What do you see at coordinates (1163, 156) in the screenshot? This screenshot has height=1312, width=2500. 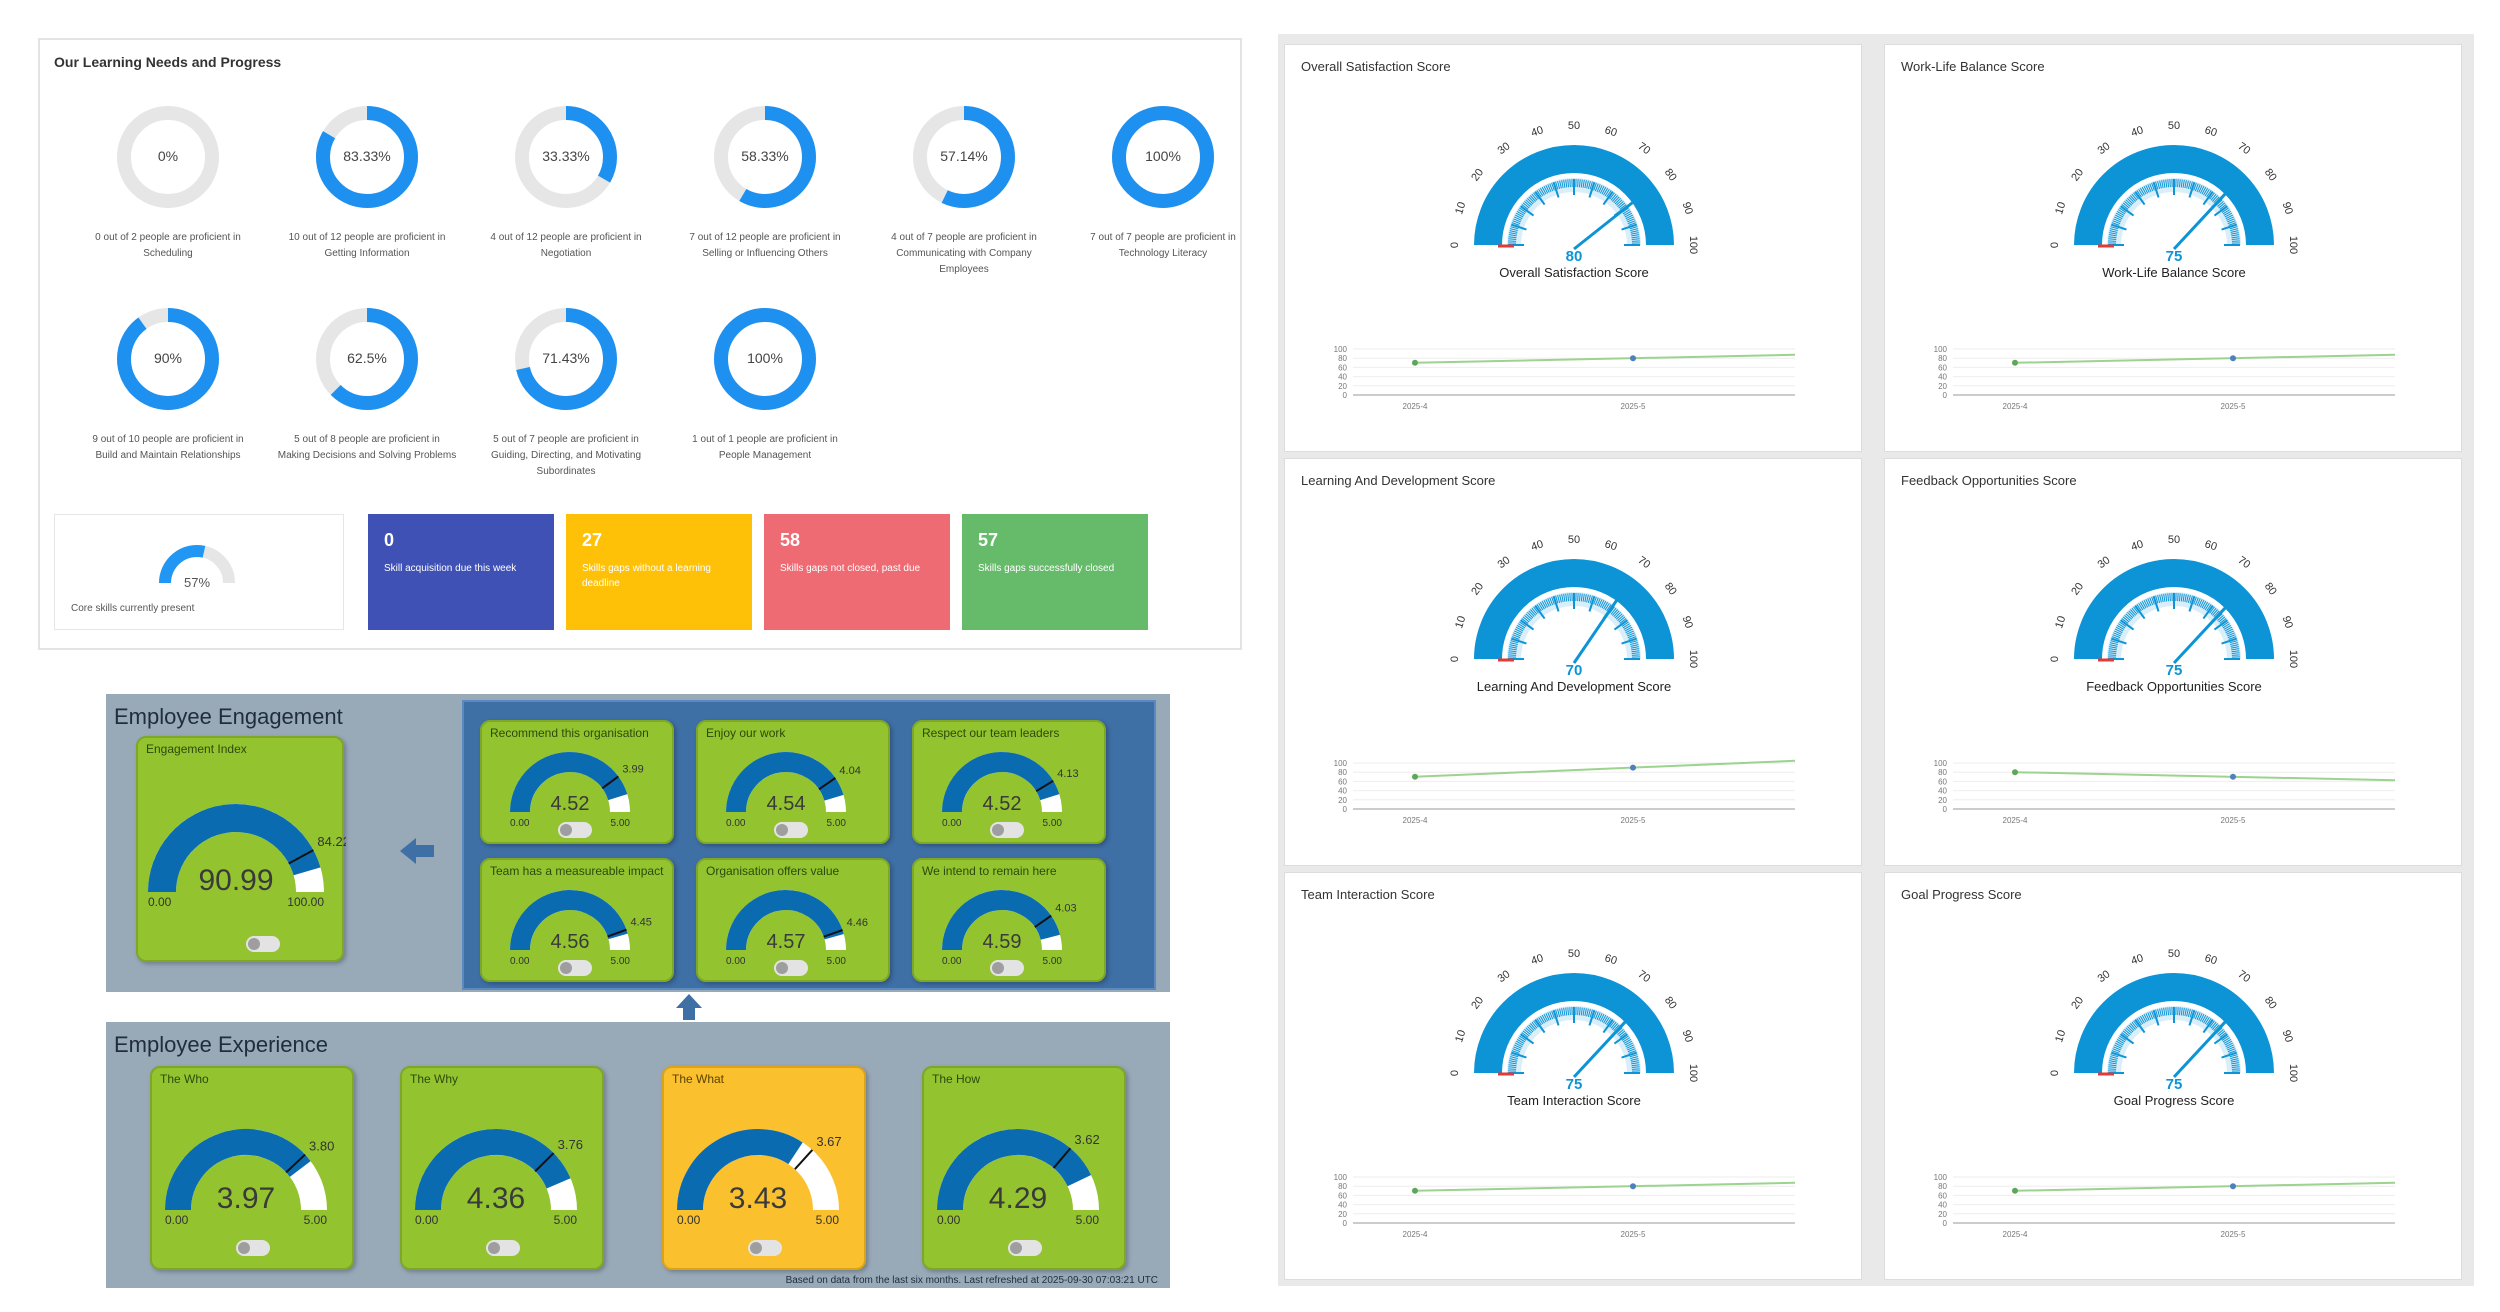 I see `ring-value: 100%` at bounding box center [1163, 156].